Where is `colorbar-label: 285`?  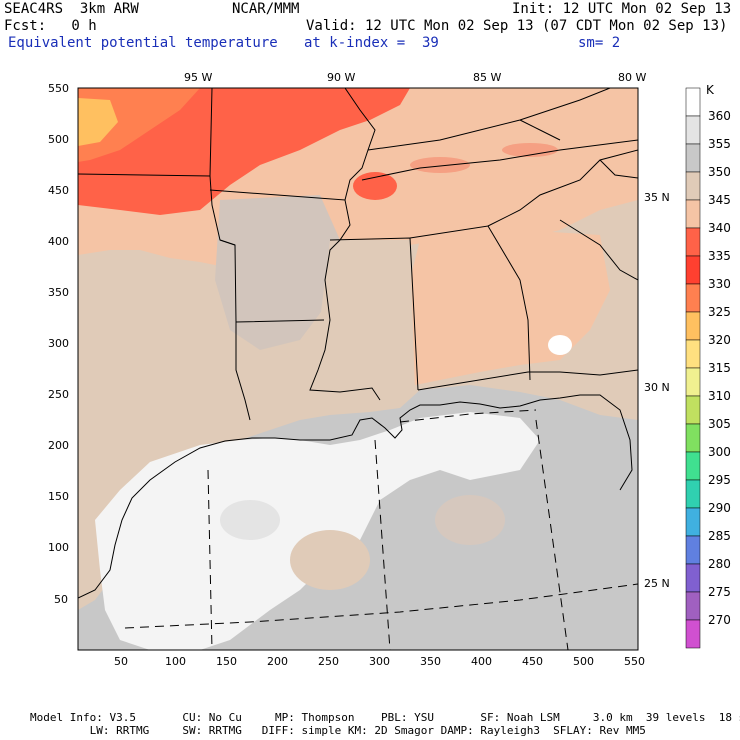 colorbar-label: 285 is located at coordinates (719, 536).